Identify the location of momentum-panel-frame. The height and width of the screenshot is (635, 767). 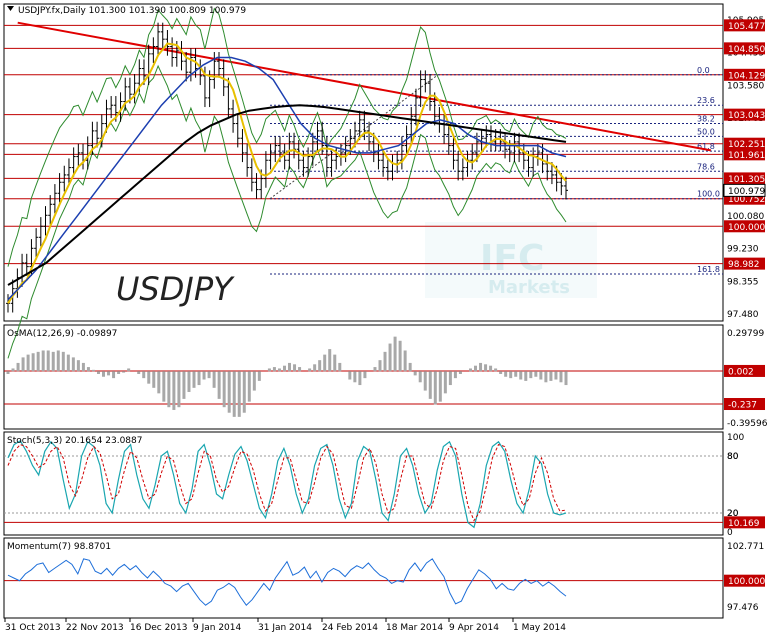
(363, 578).